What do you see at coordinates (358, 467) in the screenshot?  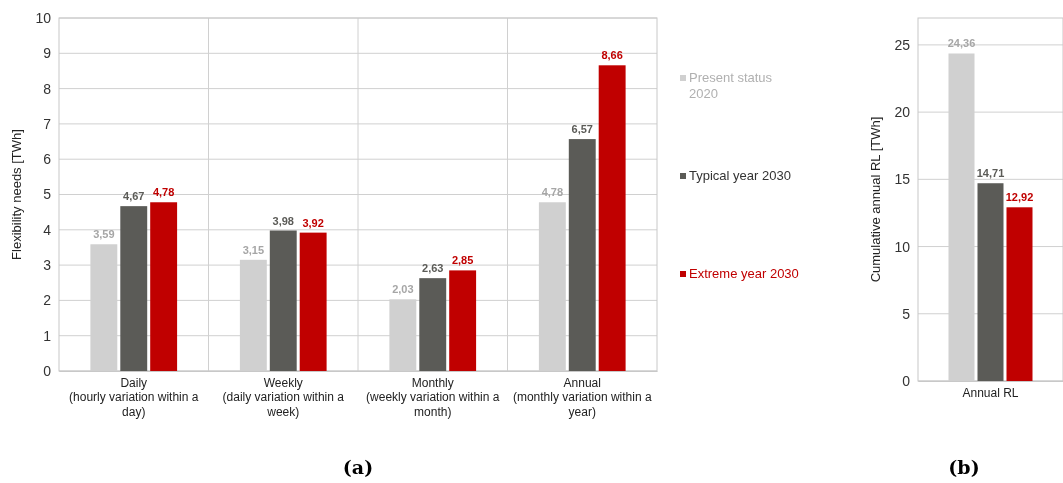 I see `text: (a)` at bounding box center [358, 467].